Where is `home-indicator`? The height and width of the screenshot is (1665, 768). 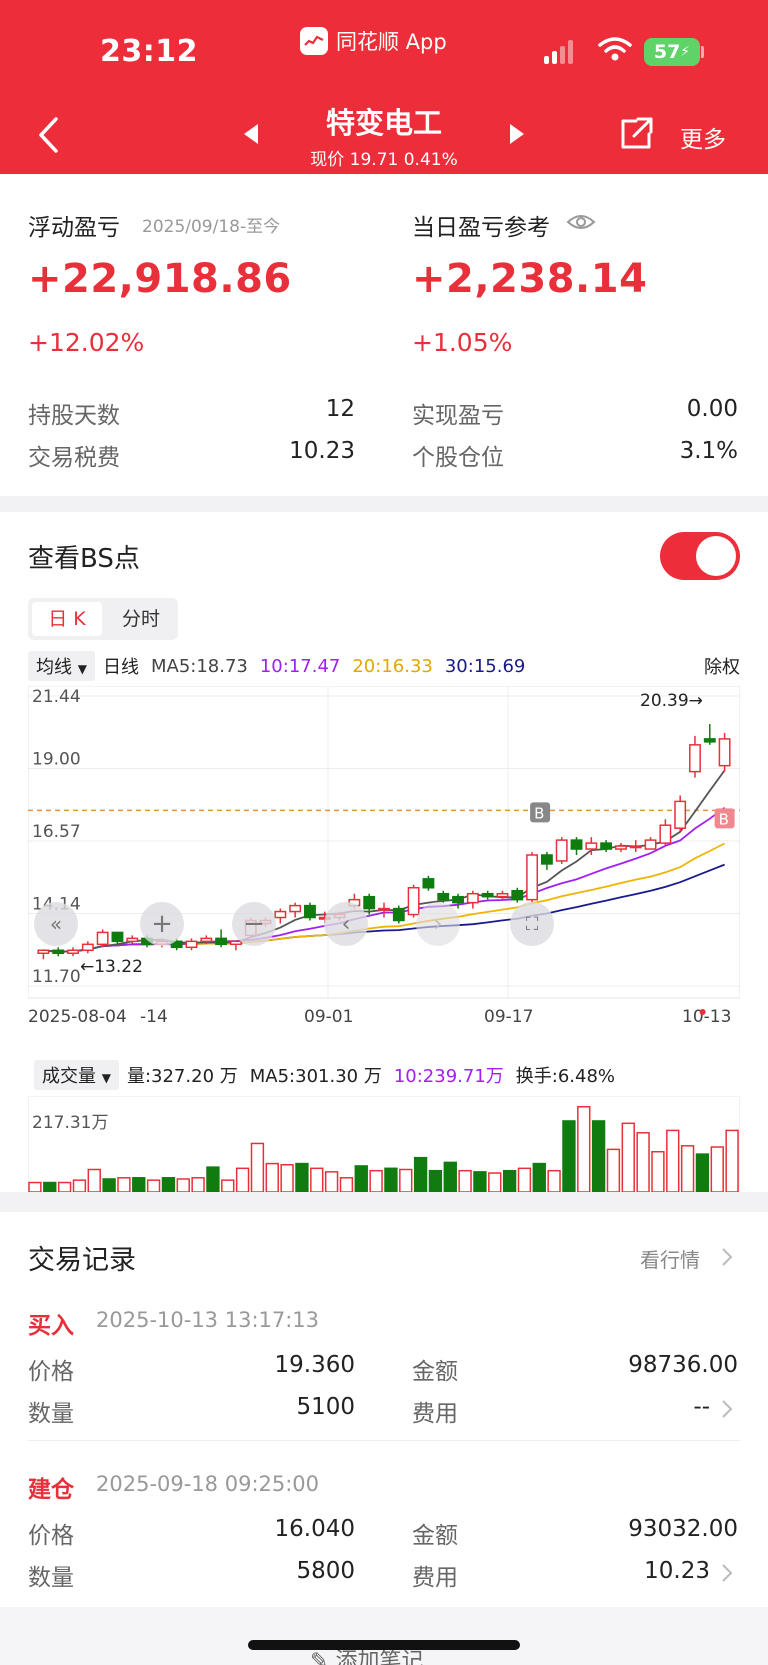
home-indicator is located at coordinates (384, 1645).